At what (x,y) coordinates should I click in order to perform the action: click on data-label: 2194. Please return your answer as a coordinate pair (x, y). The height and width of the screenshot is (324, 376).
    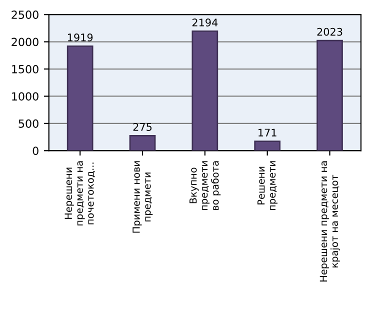
    Looking at the image, I should click on (205, 22).